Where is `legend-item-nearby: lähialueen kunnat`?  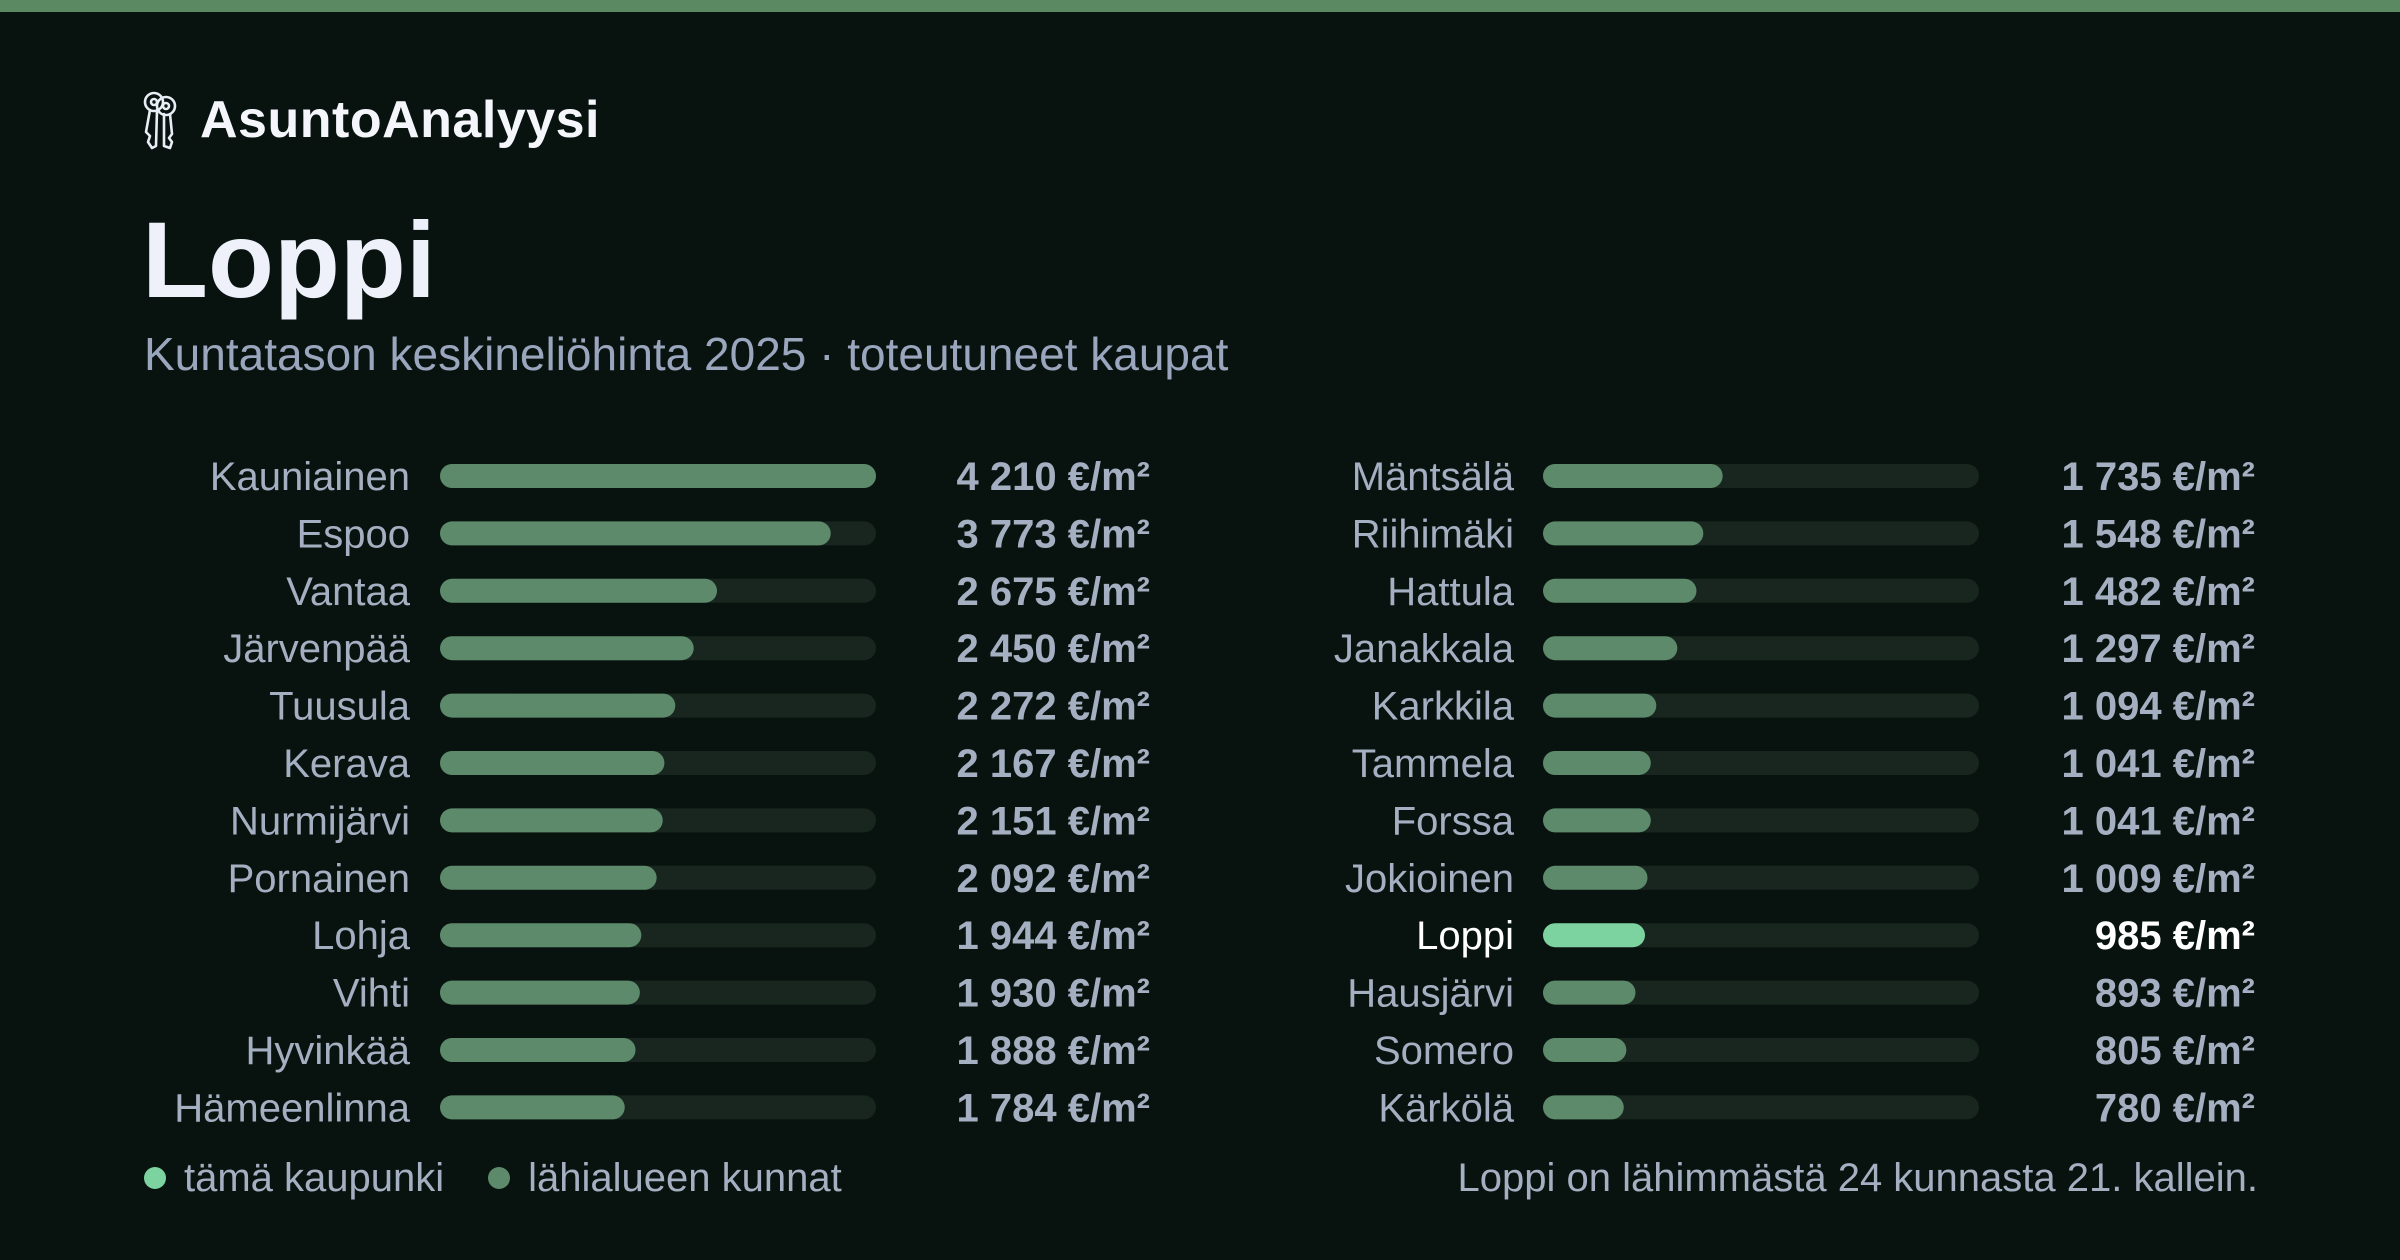
legend-item-nearby: lähialueen kunnat is located at coordinates (665, 1178).